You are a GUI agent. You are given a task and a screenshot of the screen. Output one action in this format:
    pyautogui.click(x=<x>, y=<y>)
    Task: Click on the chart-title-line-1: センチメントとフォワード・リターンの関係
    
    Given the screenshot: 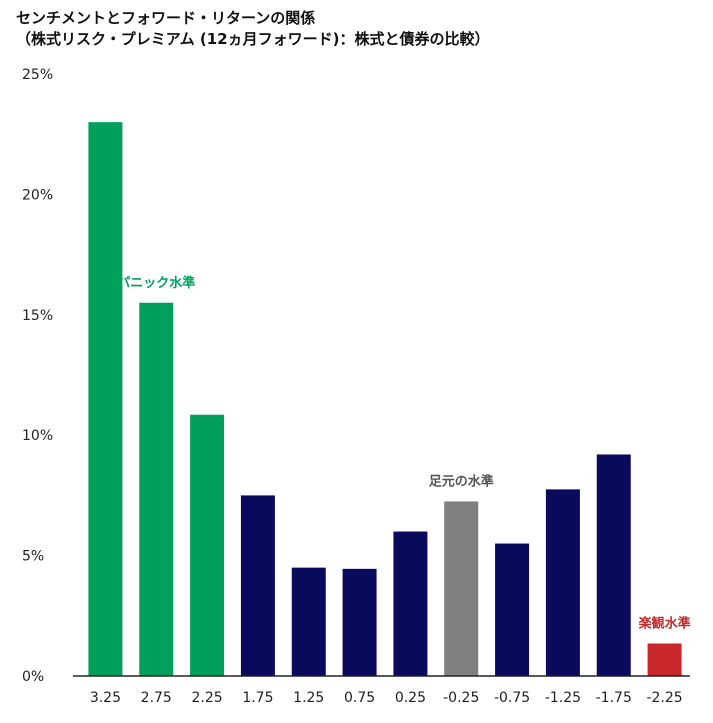 What is the action you would take?
    pyautogui.click(x=166, y=18)
    